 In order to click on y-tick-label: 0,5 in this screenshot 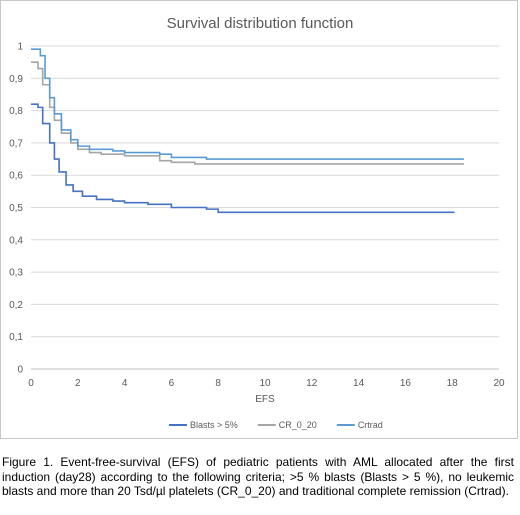, I will do `click(16, 208)`.